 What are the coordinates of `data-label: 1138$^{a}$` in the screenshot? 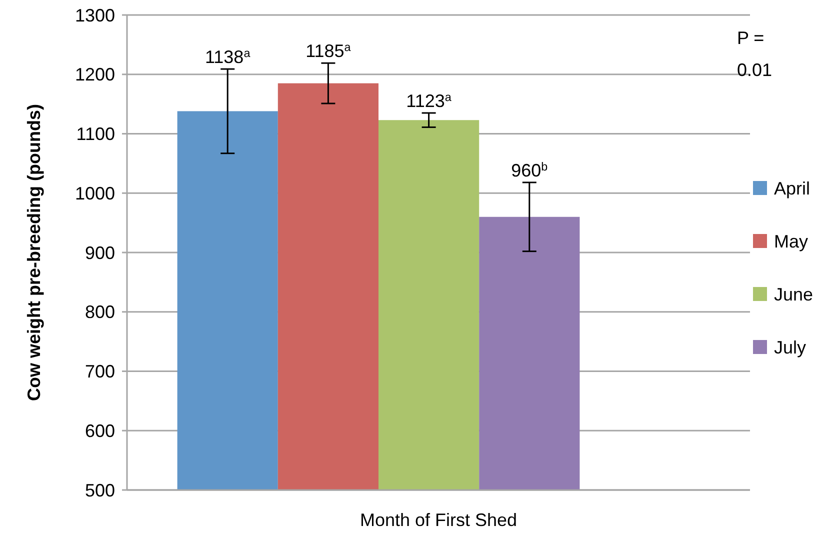 It's located at (227, 57).